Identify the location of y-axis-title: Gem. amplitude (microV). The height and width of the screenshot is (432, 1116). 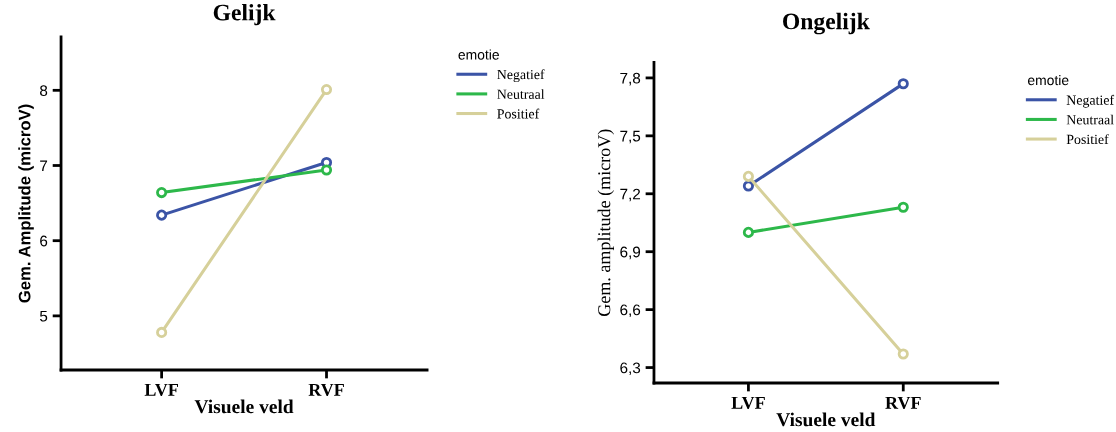
(605, 223).